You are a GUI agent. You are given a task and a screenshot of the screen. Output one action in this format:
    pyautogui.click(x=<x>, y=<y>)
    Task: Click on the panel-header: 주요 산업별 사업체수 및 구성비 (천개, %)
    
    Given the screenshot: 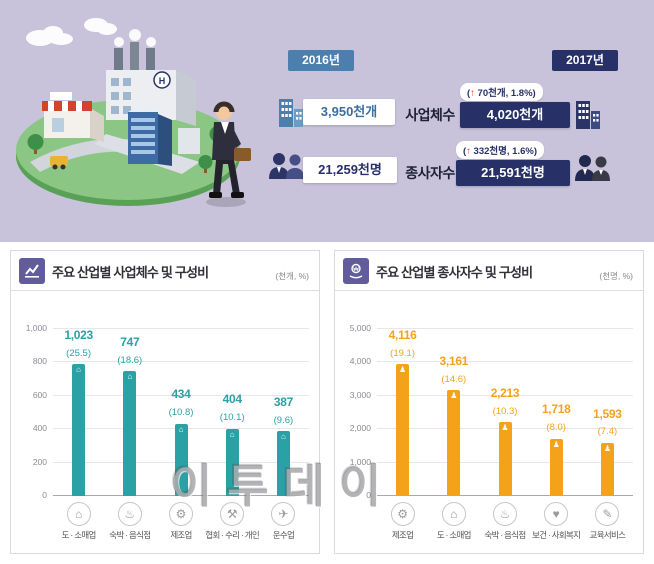 What is the action you would take?
    pyautogui.click(x=165, y=271)
    